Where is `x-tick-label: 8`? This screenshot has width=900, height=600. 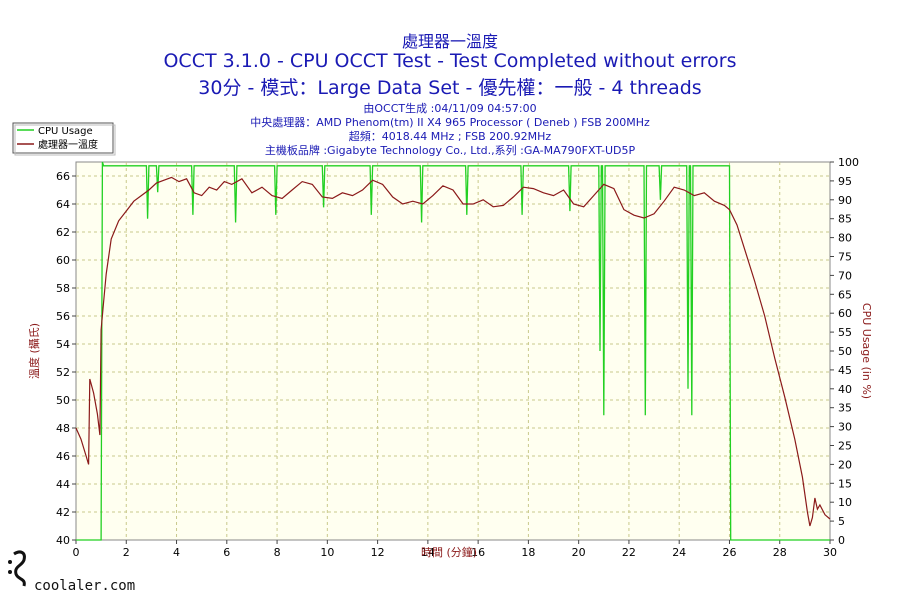
x-tick-label: 8 is located at coordinates (277, 552).